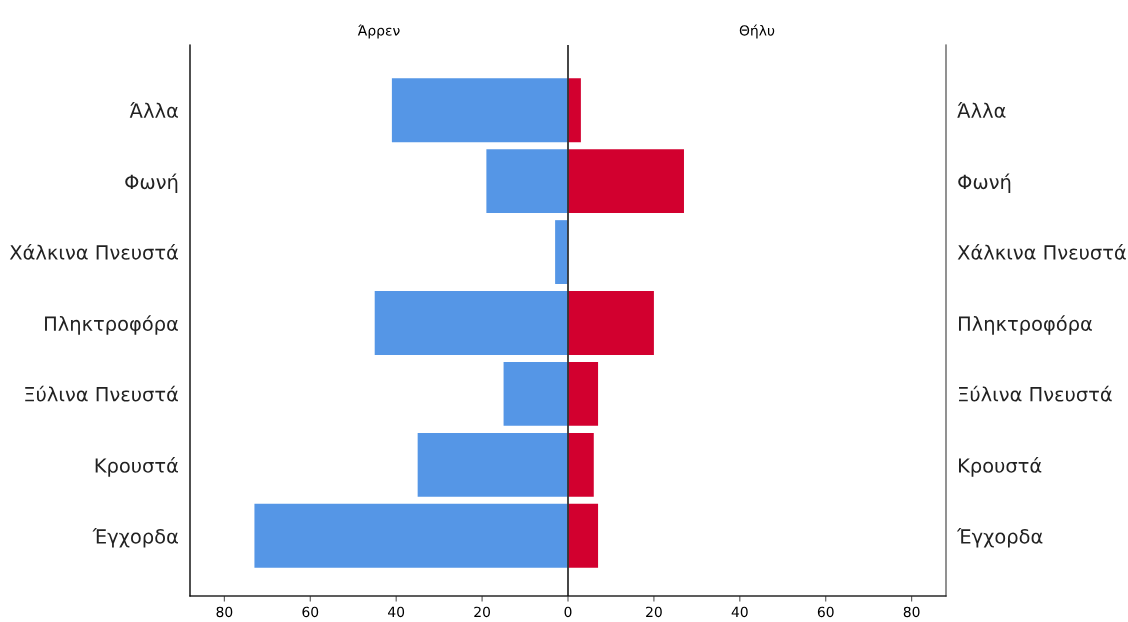  What do you see at coordinates (151, 183) in the screenshot?
I see `y2-tick-label: Φωνή` at bounding box center [151, 183].